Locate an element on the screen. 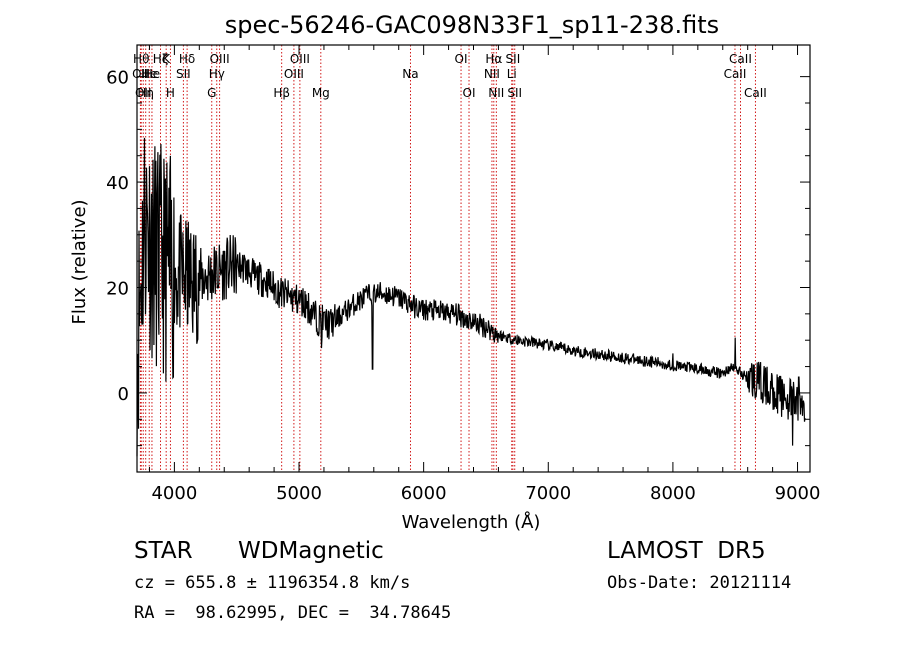  x-axis-label: Wavelength (Å) is located at coordinates (471, 522).